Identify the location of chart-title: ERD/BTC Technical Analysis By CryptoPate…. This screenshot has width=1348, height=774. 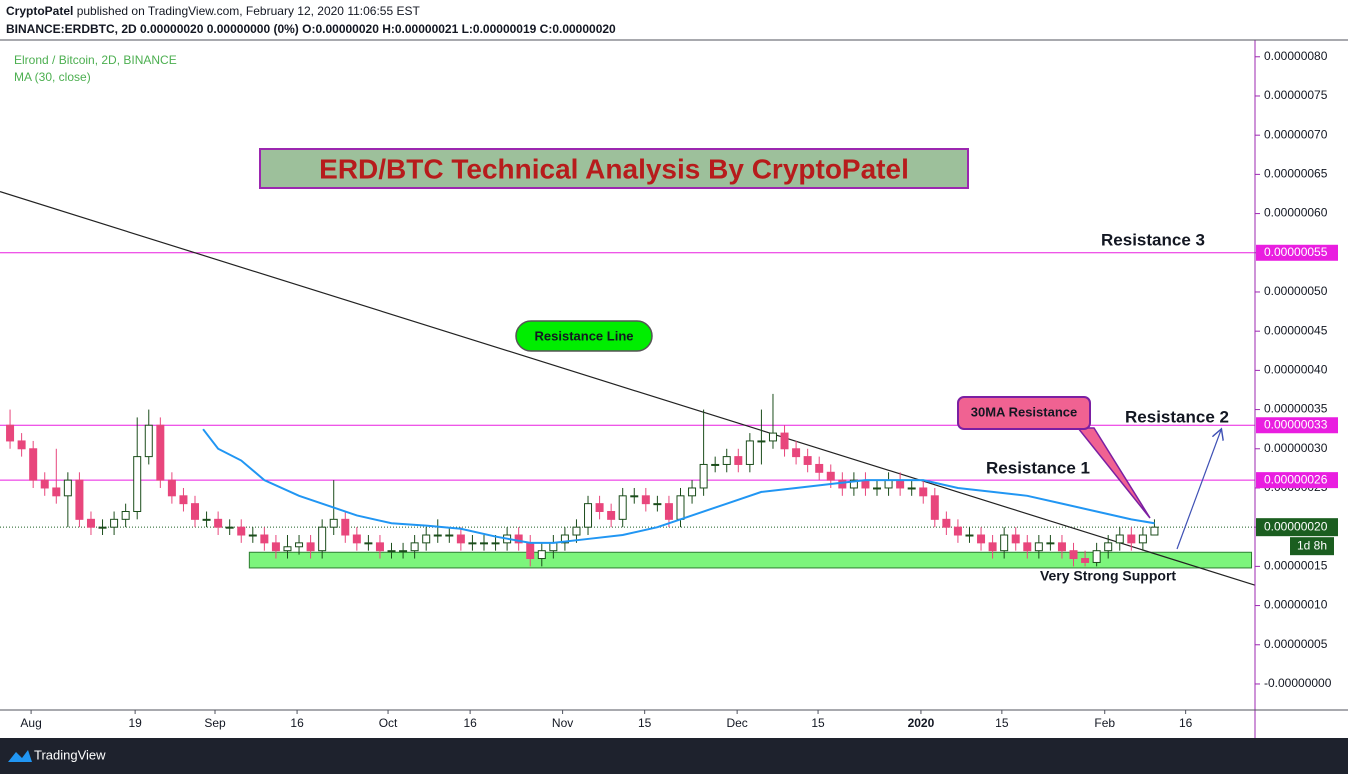
(614, 168).